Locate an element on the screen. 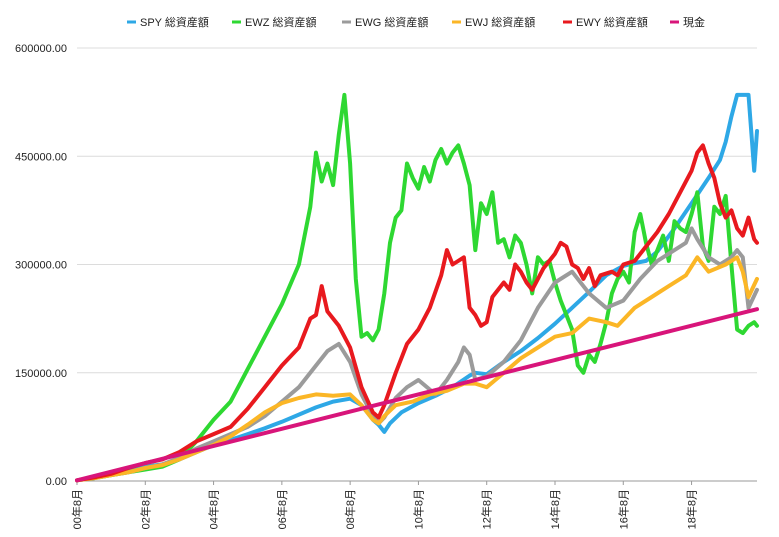  x-tick-label: 18年8月 is located at coordinates (692, 509).